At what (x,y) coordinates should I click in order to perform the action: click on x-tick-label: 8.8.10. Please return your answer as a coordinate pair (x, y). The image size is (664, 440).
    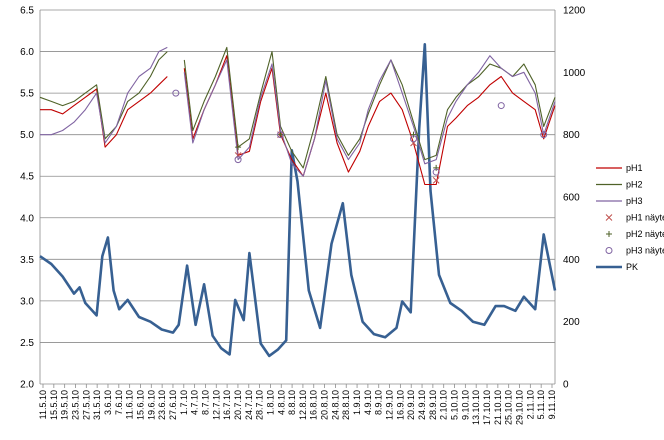
    Looking at the image, I should click on (292, 402).